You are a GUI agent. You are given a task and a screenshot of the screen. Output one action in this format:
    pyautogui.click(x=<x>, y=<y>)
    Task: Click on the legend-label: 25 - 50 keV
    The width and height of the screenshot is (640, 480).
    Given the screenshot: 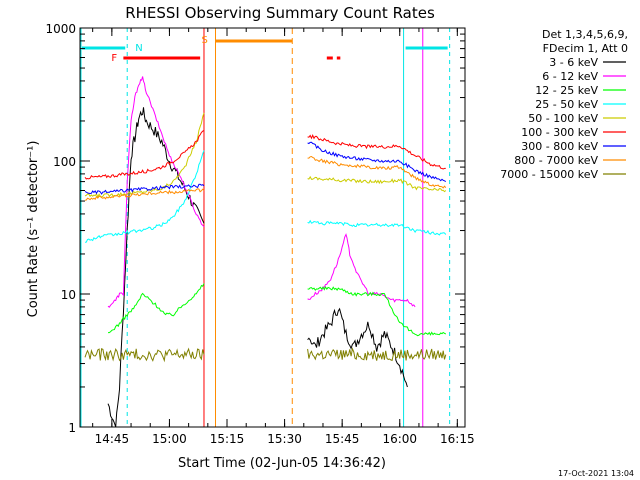 What is the action you would take?
    pyautogui.click(x=566, y=104)
    